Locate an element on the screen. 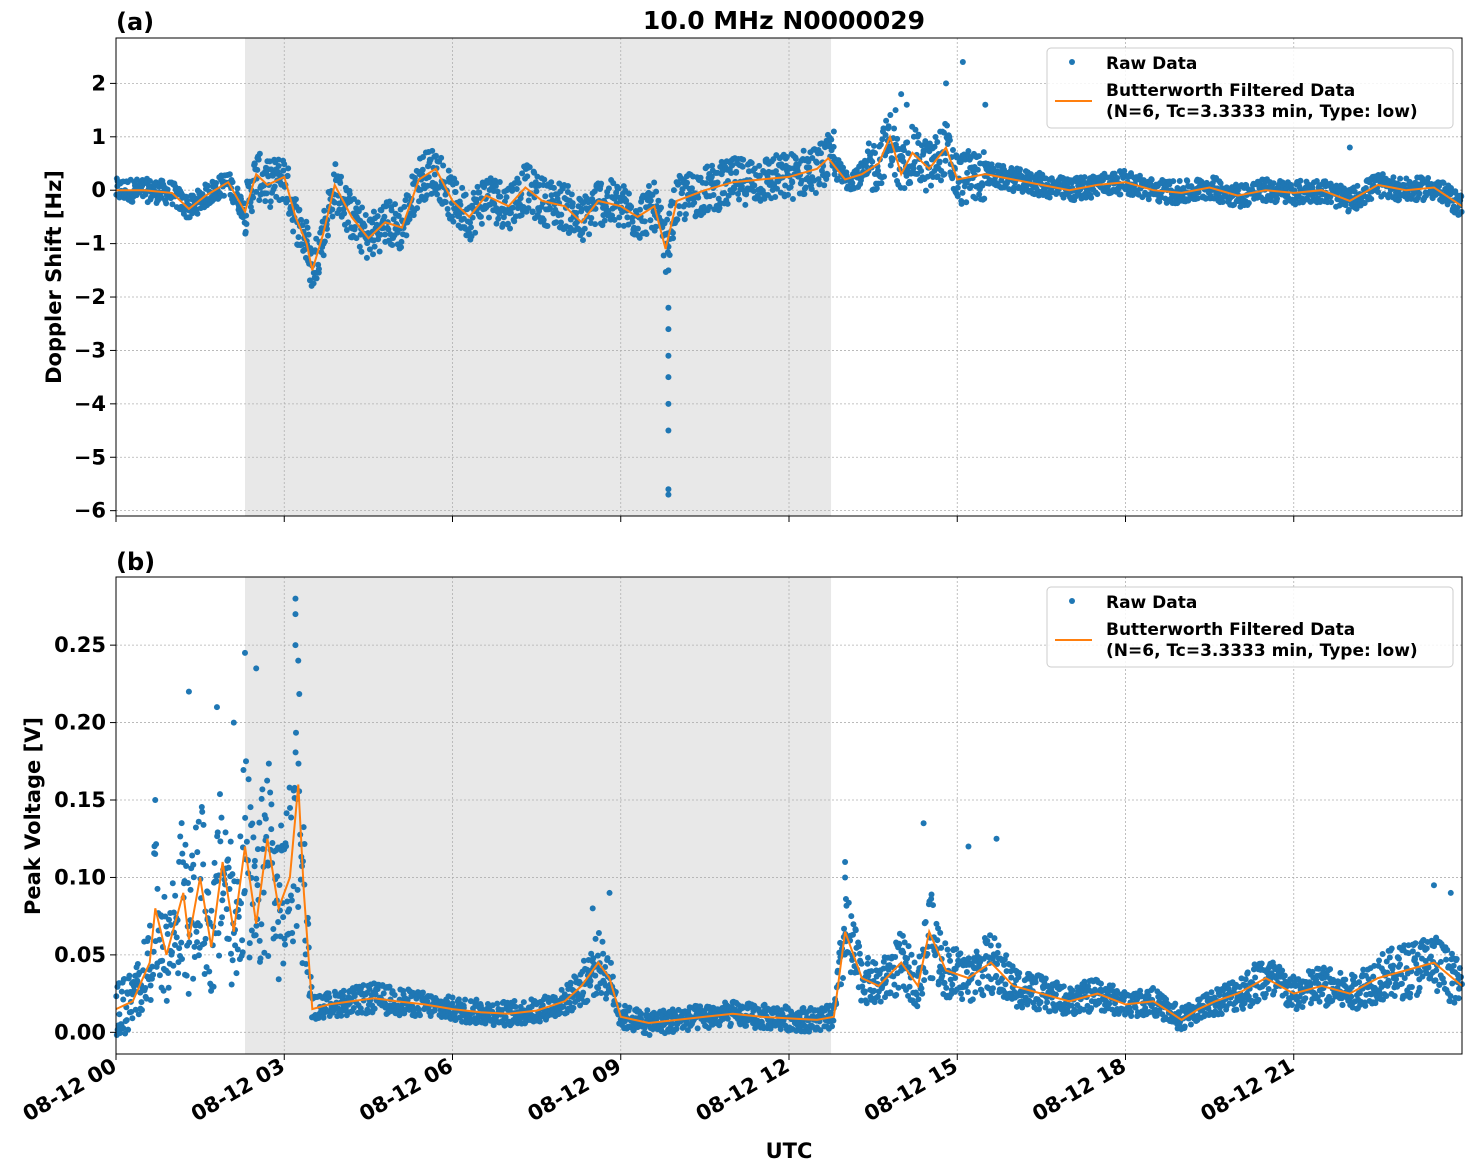 This screenshot has width=1471, height=1172. panel-a-label: (a) is located at coordinates (135, 22).